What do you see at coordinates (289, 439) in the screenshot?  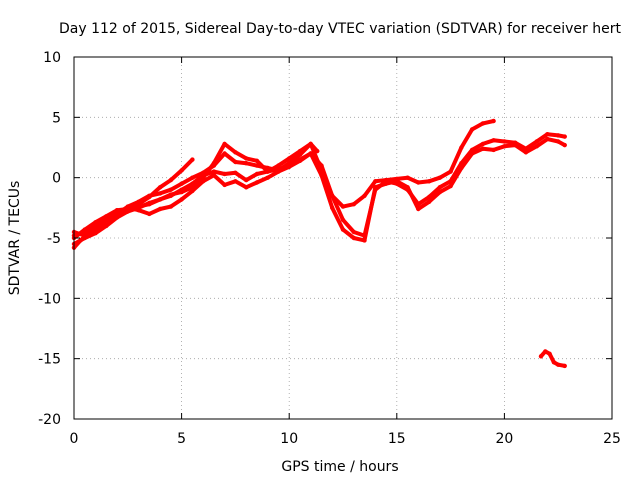 I see `x-tick-label: 10` at bounding box center [289, 439].